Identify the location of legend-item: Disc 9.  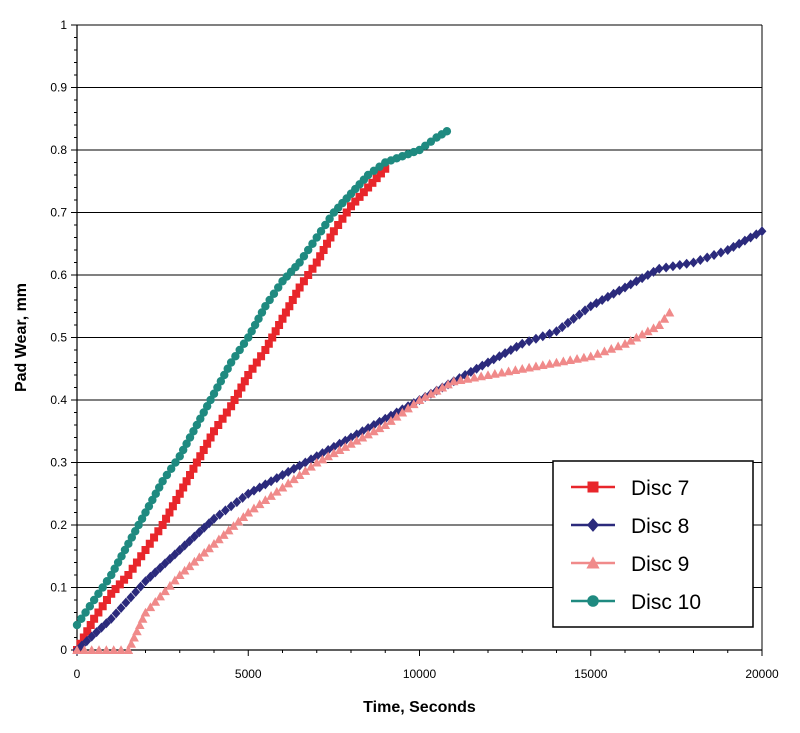
(630, 564).